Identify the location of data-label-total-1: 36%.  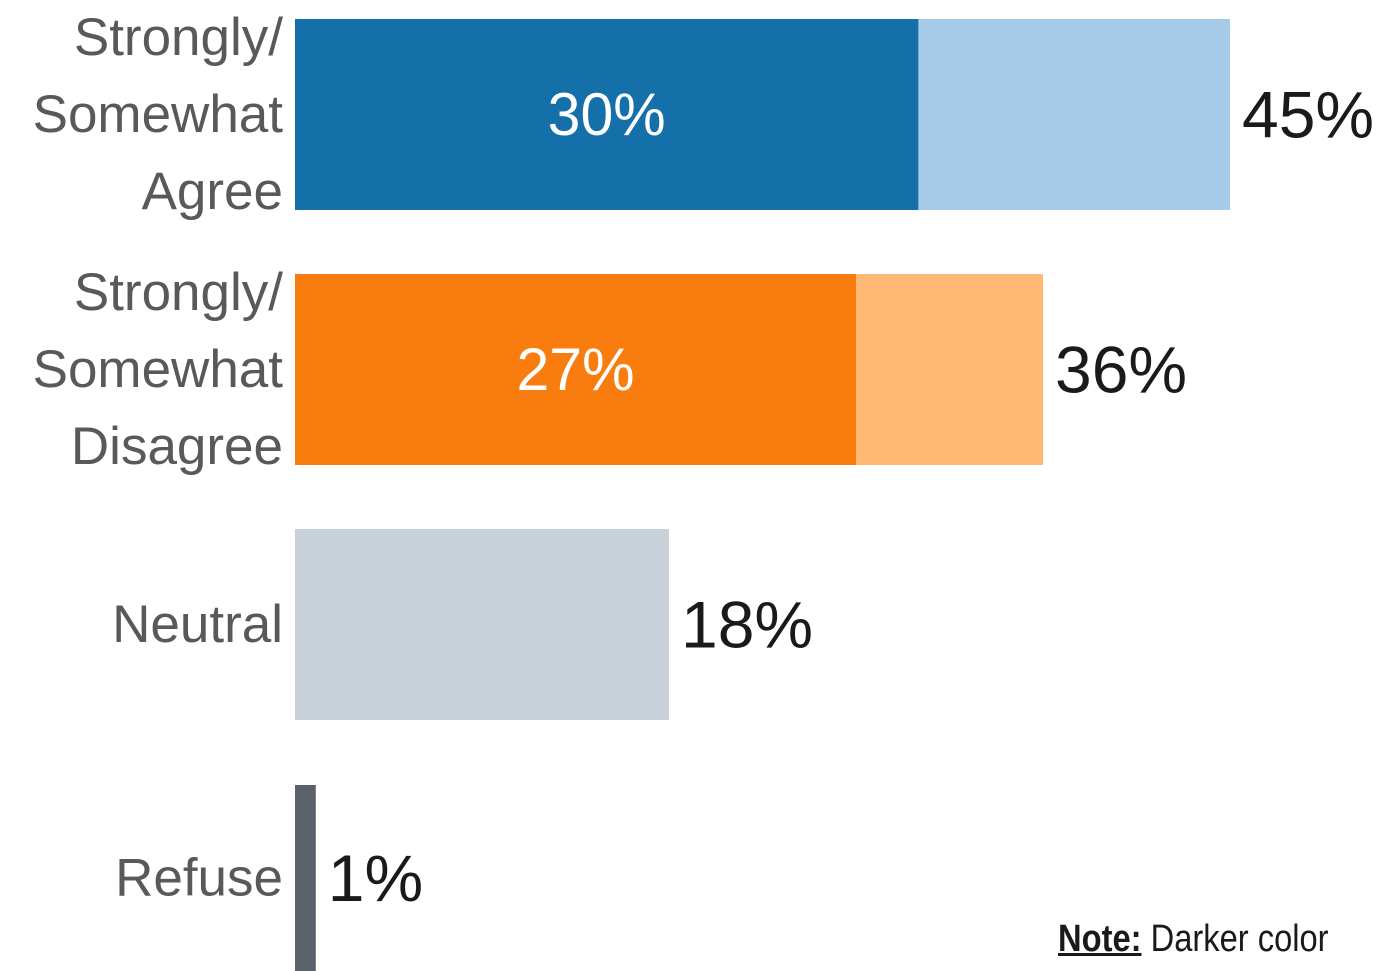
(1121, 370).